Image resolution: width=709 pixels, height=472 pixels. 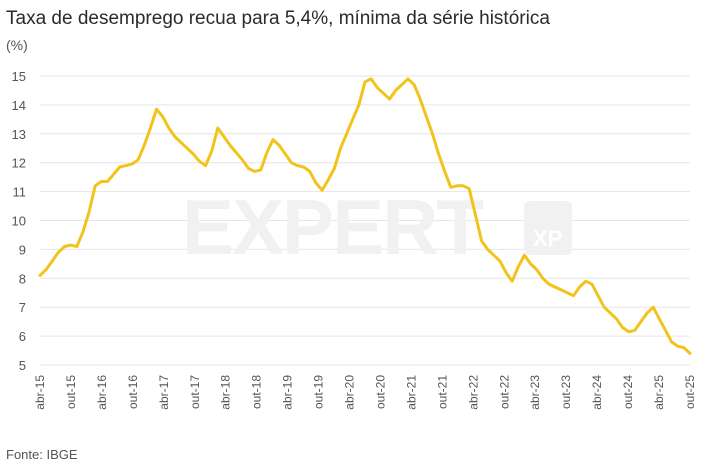 I want to click on x-tick-label: out-15, so click(x=71, y=392).